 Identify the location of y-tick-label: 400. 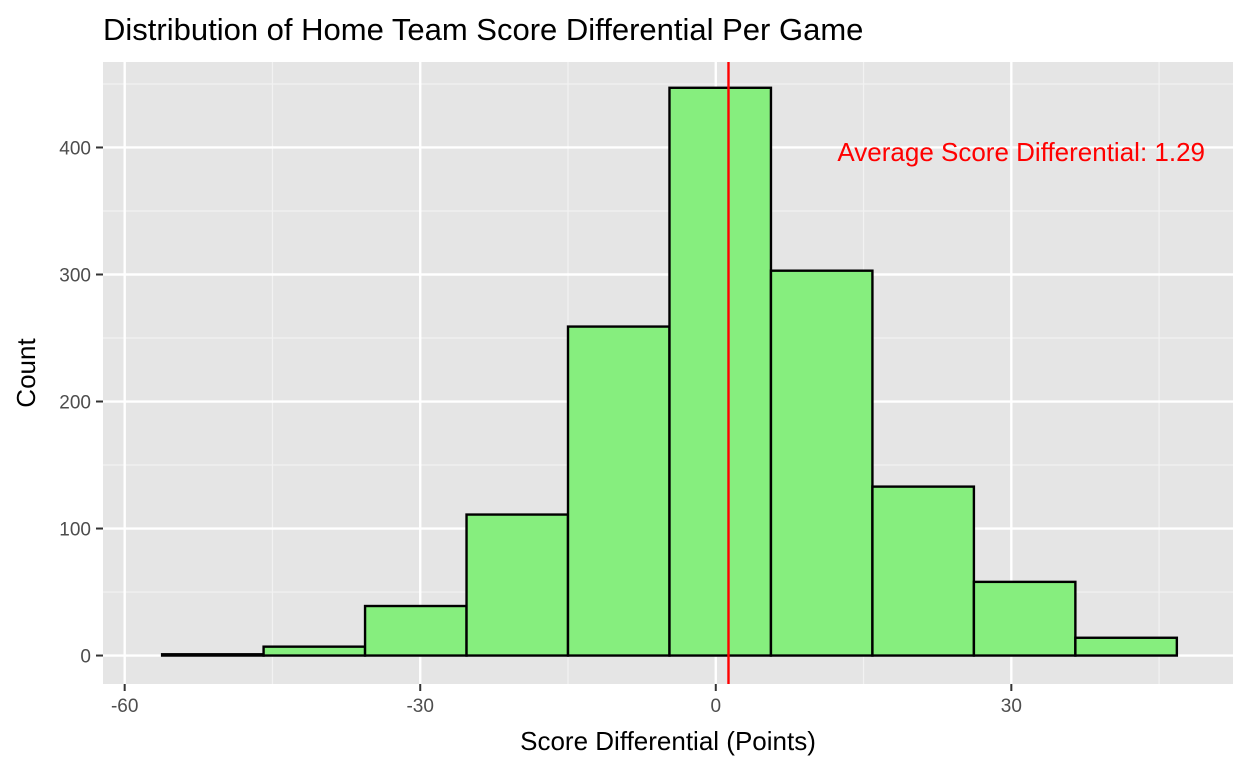
(75, 148).